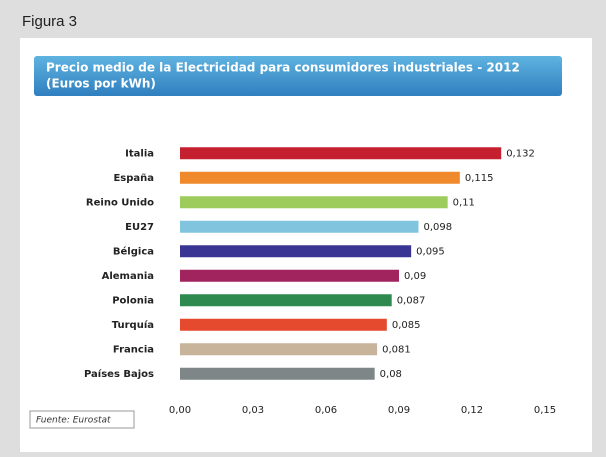  Describe the element at coordinates (415, 276) in the screenshot. I see `value-label: 0,09` at that location.